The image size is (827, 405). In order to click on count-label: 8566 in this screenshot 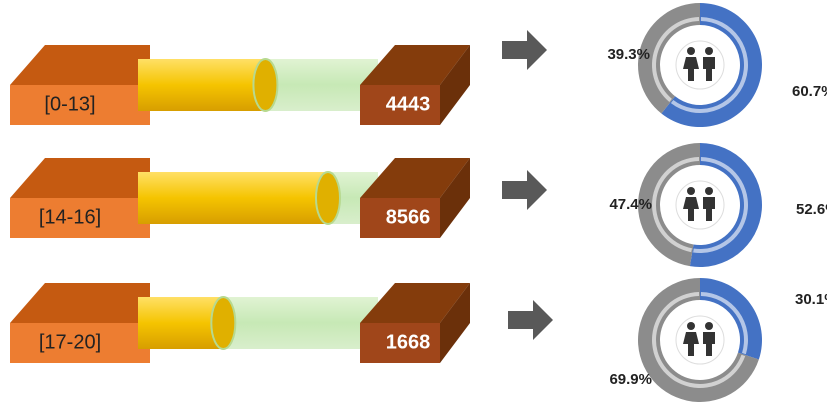, I will do `click(408, 217)`.